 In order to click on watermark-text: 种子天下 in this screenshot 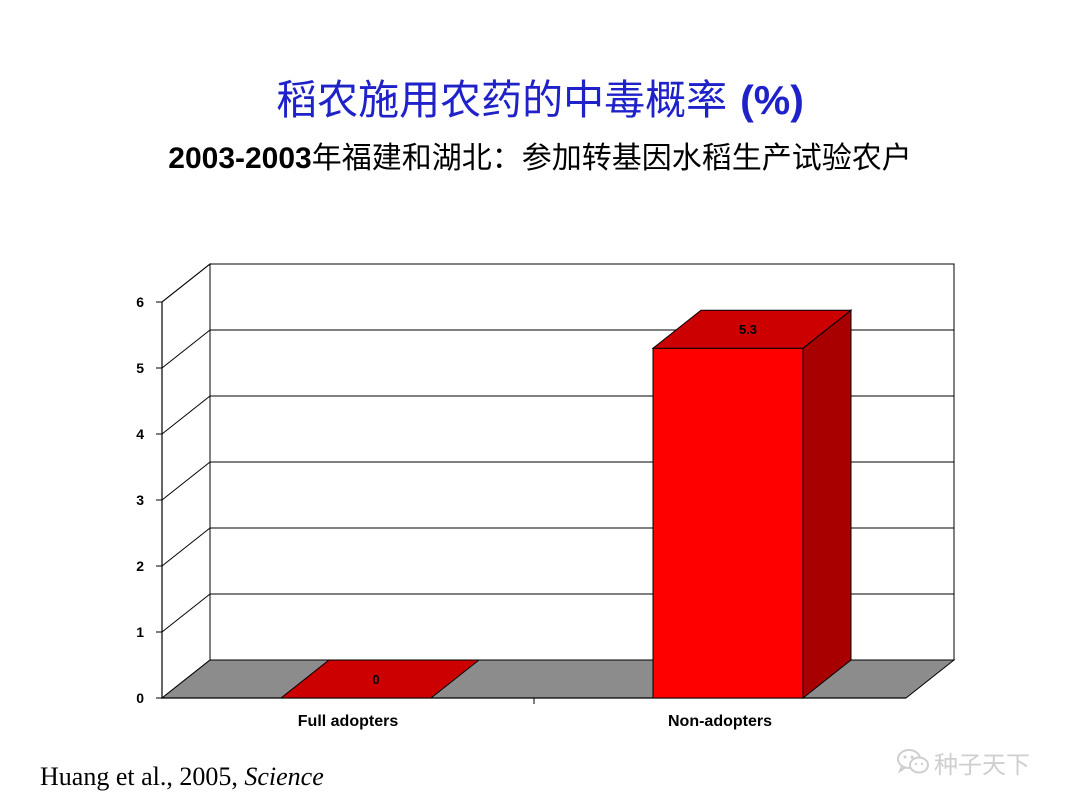, I will do `click(982, 764)`.